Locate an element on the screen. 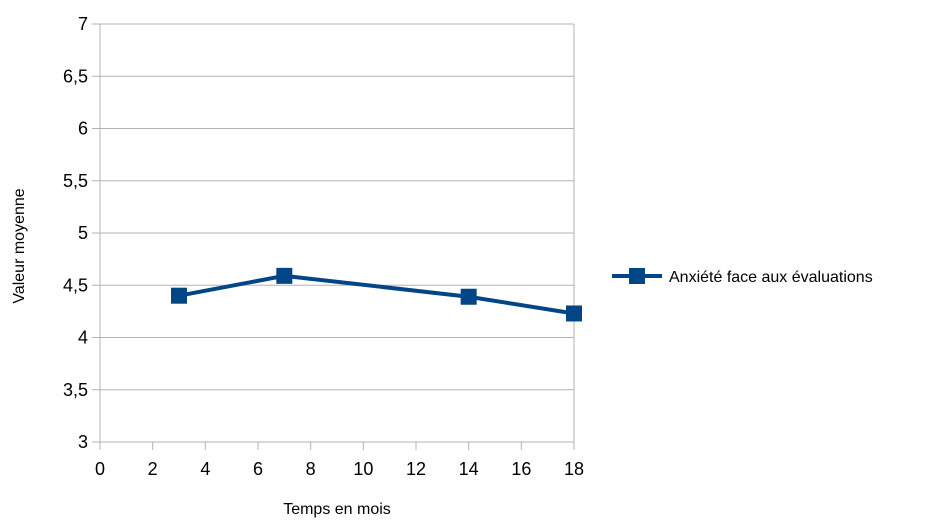  x-tick-label: 14 is located at coordinates (469, 469).